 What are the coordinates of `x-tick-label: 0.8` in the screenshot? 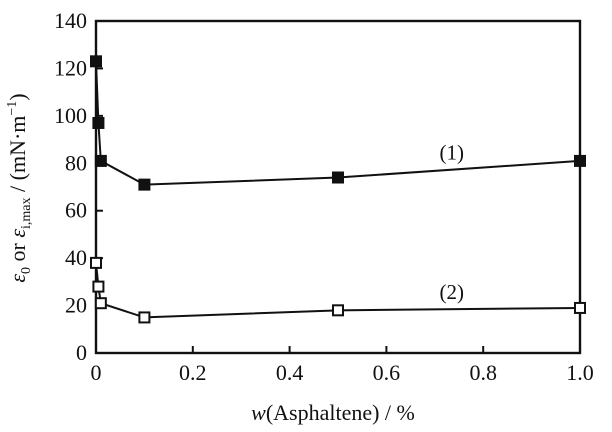 It's located at (483, 372).